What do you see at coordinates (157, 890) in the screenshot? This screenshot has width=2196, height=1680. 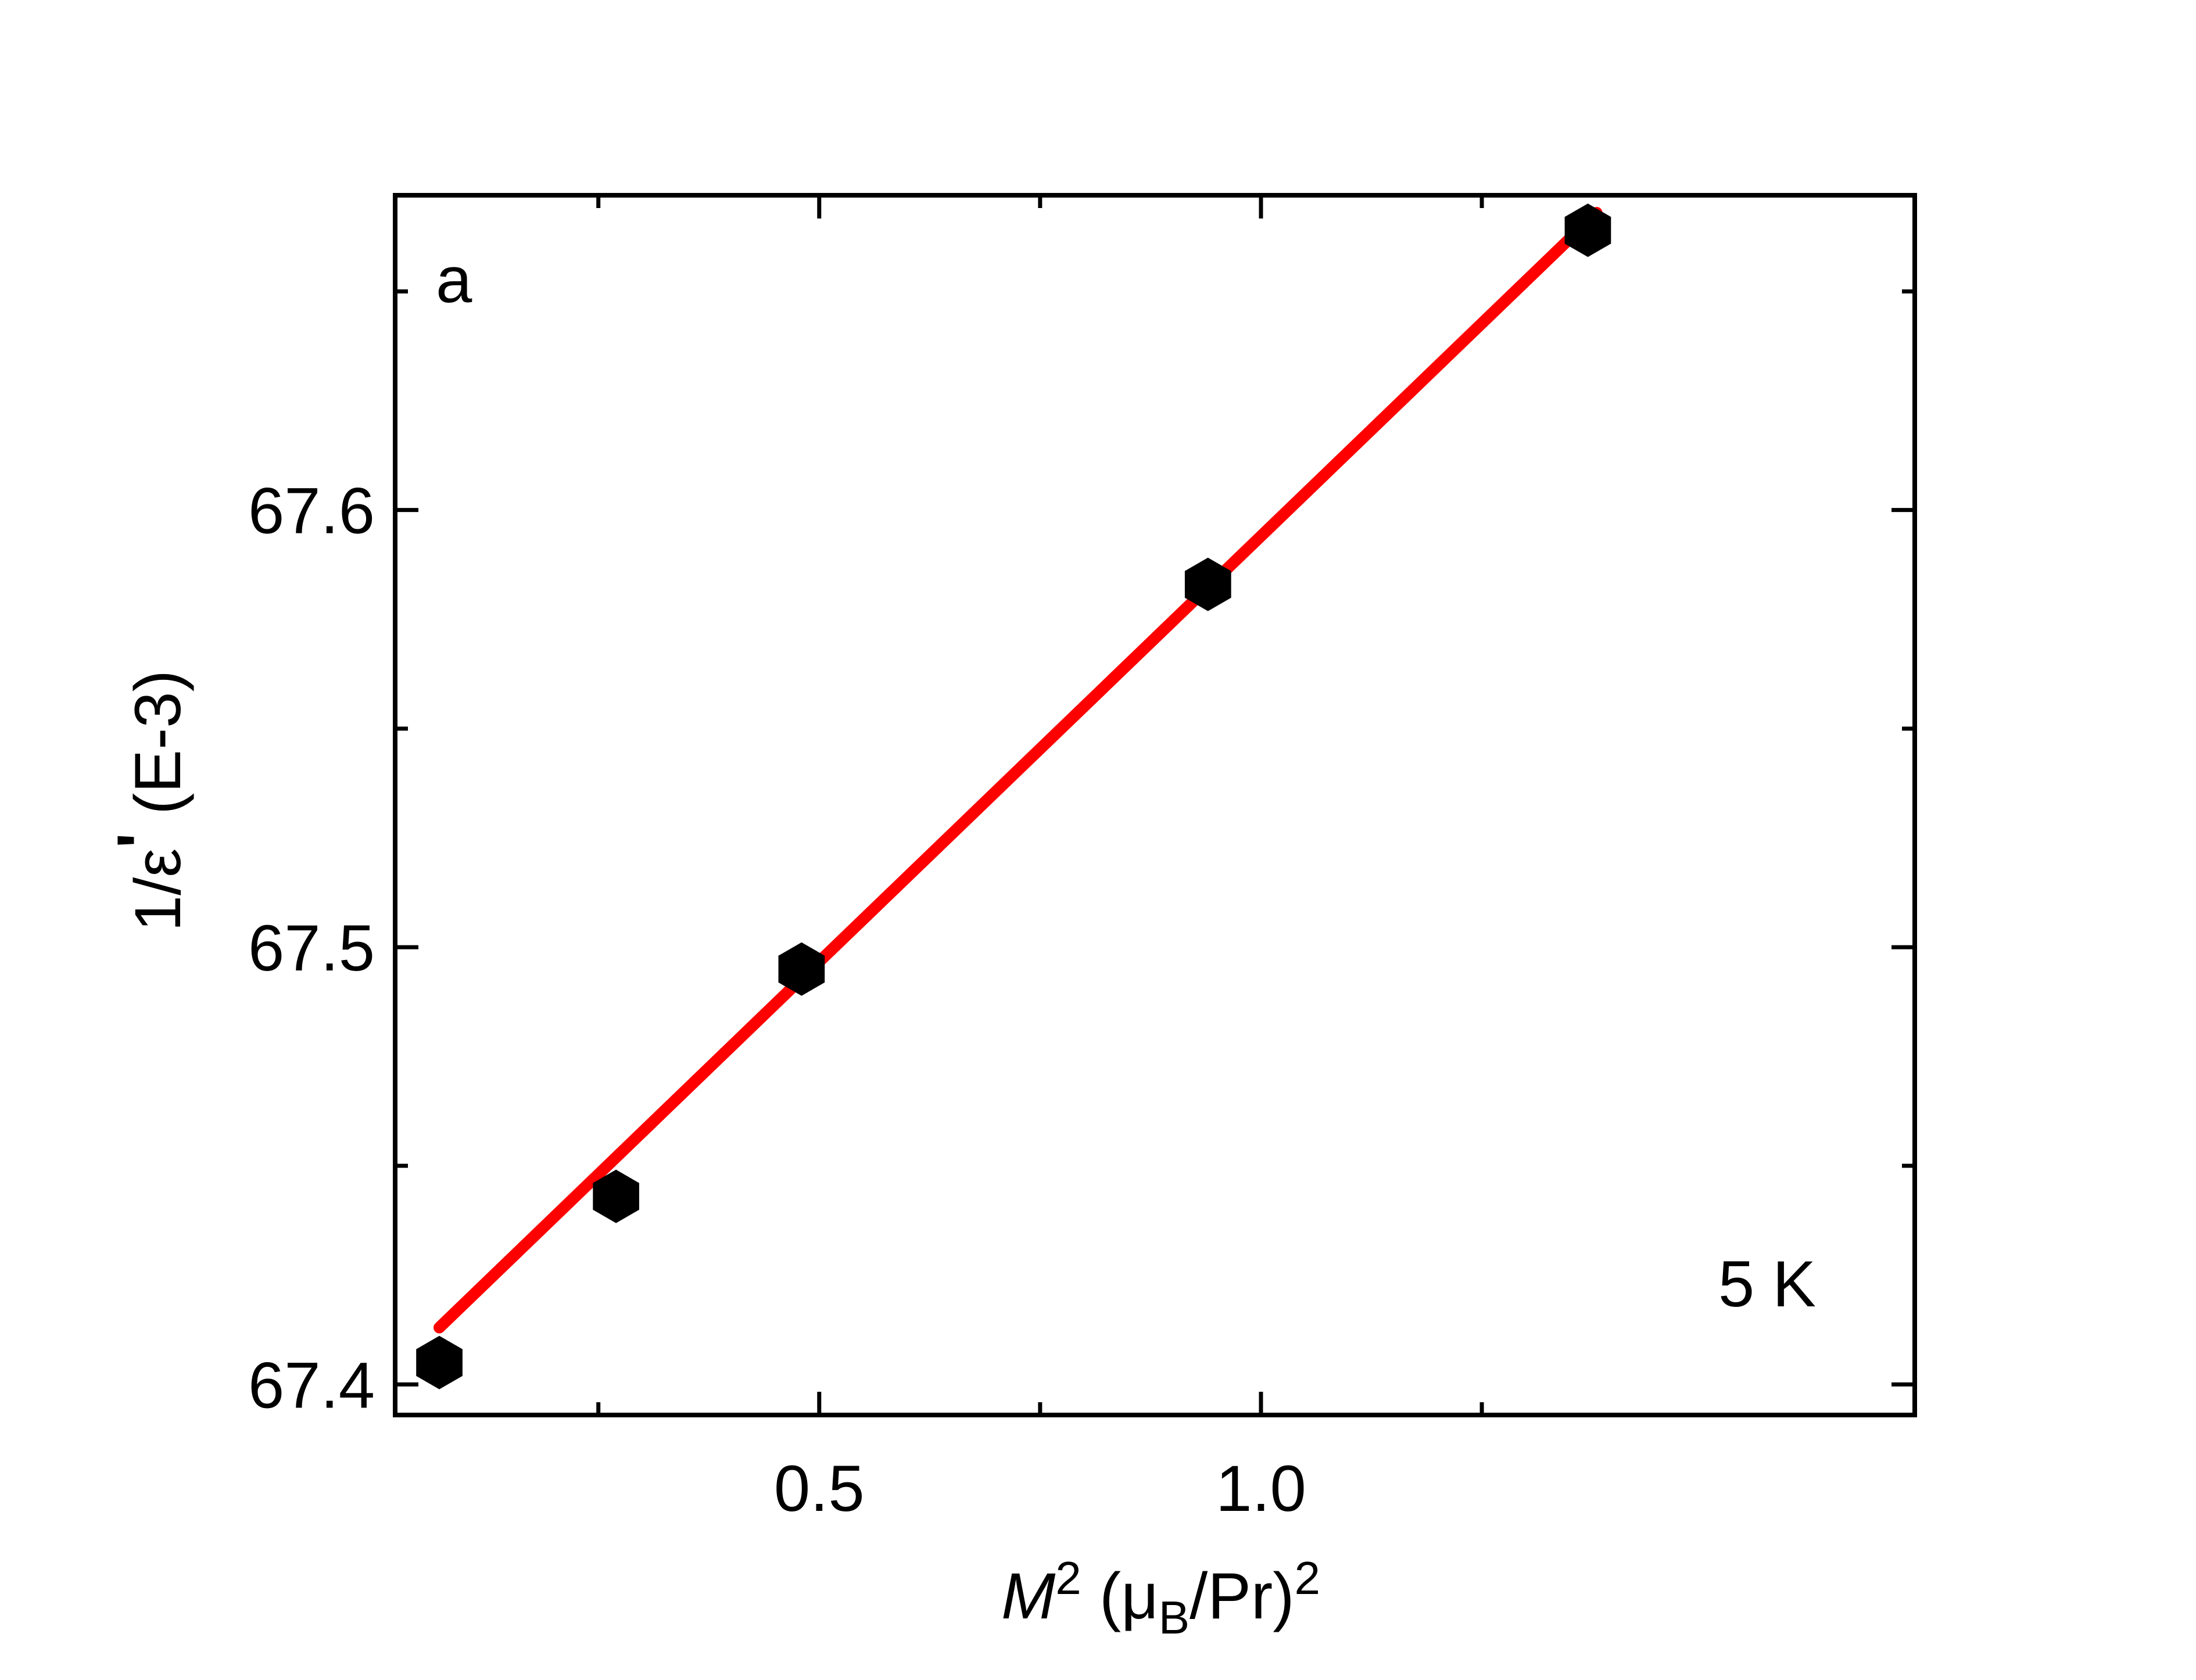 I see `y-title-main: 1/ε` at bounding box center [157, 890].